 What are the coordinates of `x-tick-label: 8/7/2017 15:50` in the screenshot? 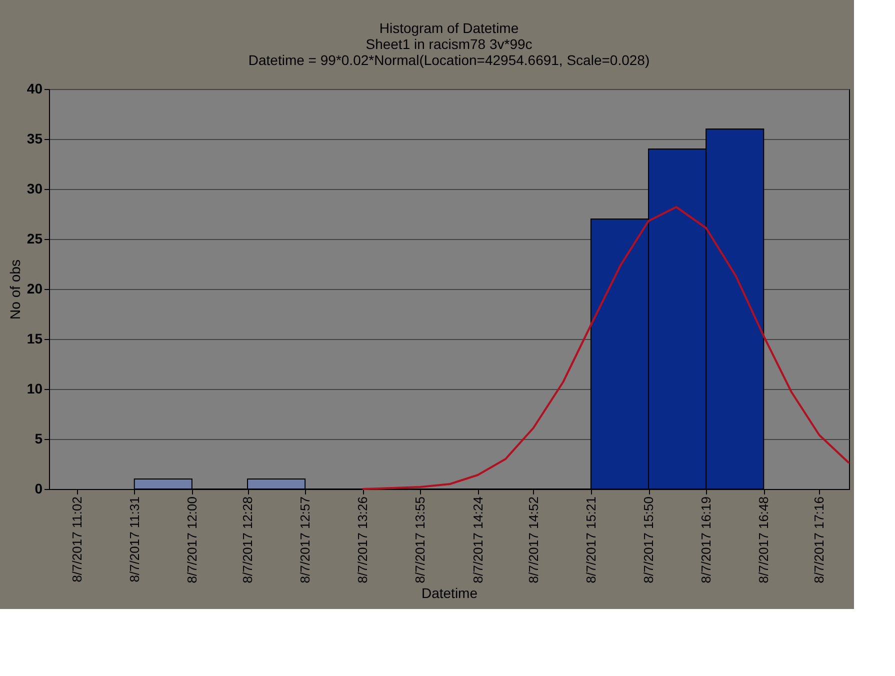 It's located at (648, 540).